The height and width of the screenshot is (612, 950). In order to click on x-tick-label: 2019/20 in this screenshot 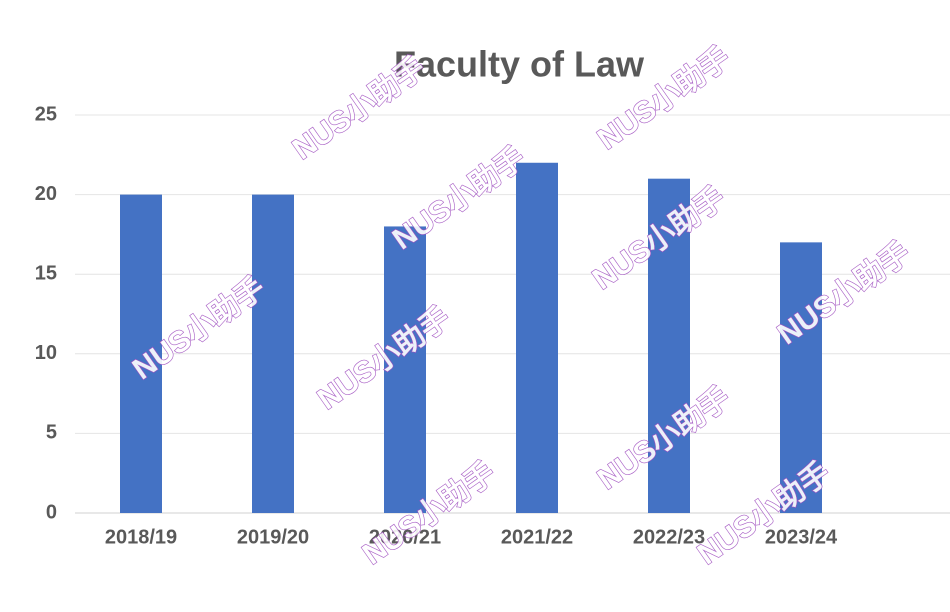, I will do `click(273, 537)`.